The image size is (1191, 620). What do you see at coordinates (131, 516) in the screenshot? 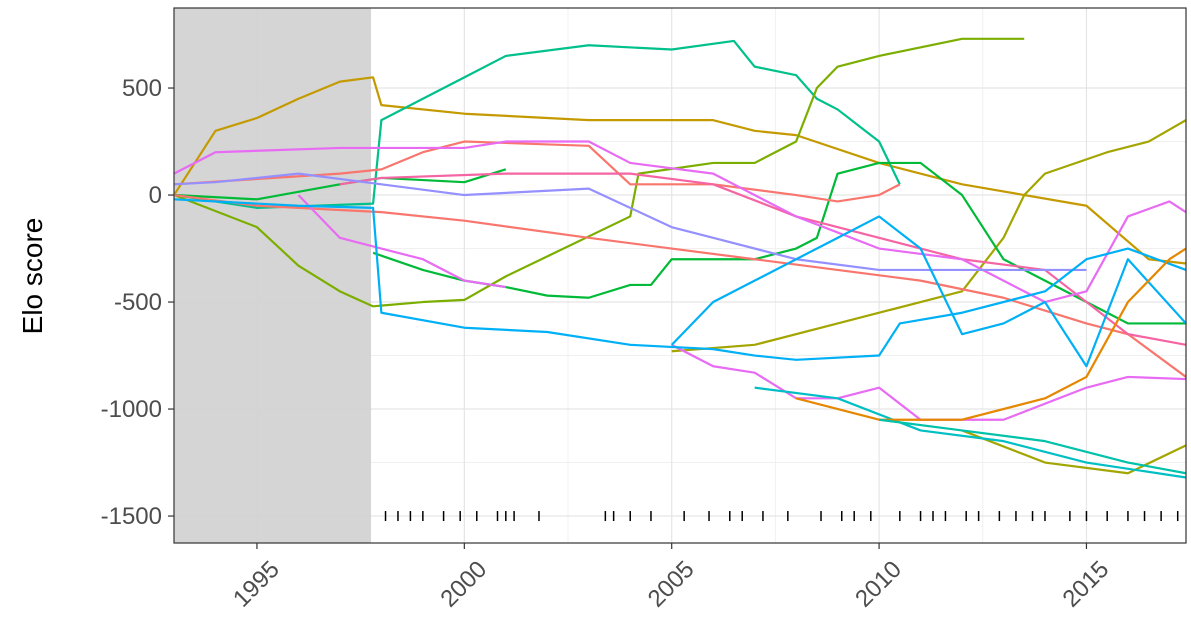
I see `y-tick-label: -1500` at bounding box center [131, 516].